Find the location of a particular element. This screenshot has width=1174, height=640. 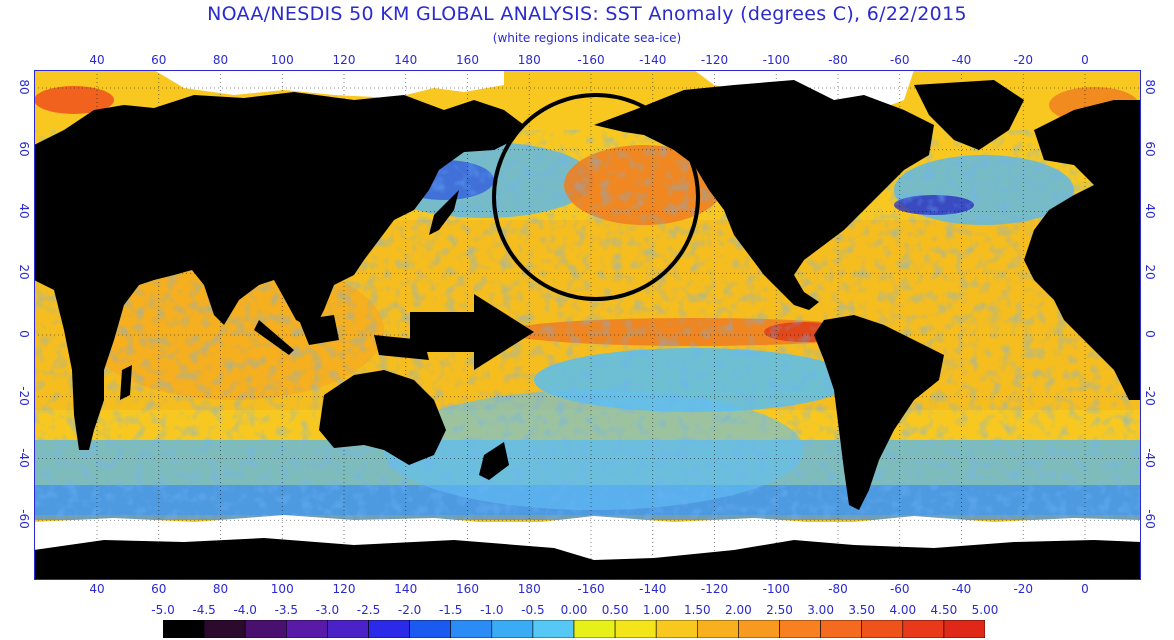

colorbar-tick-label: 2.50 is located at coordinates (779, 610).